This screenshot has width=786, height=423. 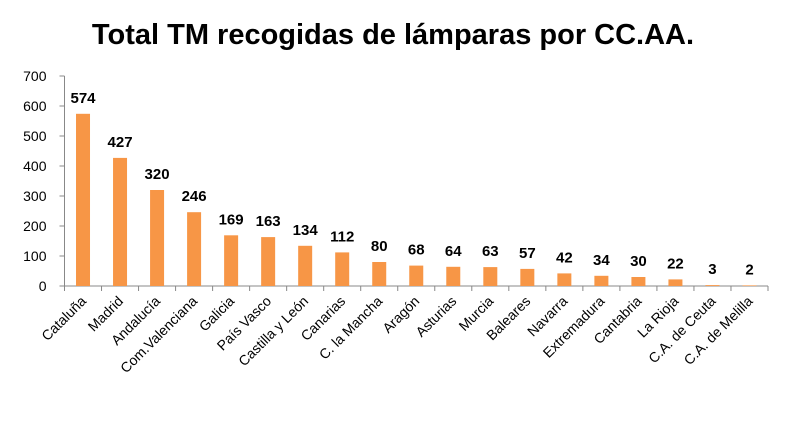 What do you see at coordinates (63, 318) in the screenshot?
I see `x-tick-label: Cataluña` at bounding box center [63, 318].